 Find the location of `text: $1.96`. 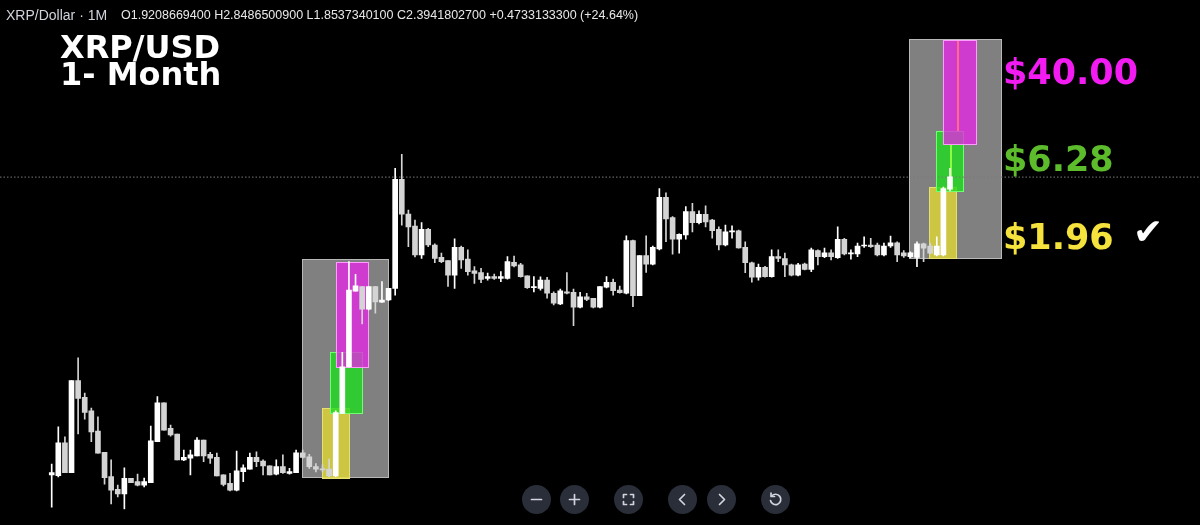

text: $1.96 is located at coordinates (1058, 237).